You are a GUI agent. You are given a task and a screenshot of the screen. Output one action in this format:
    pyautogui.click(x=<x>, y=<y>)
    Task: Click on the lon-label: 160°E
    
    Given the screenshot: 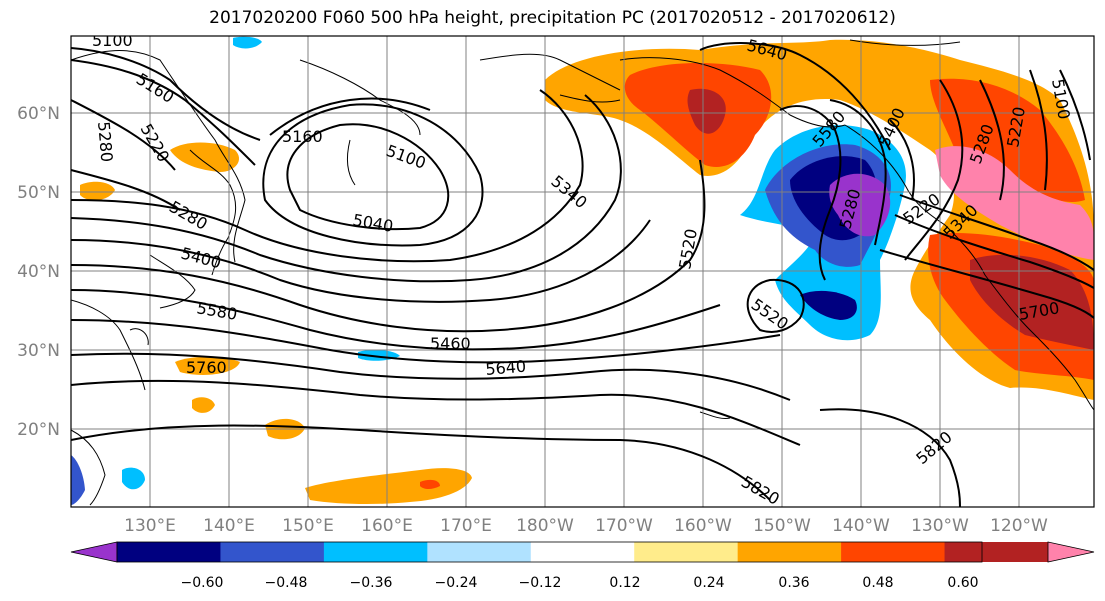 What is the action you would take?
    pyautogui.click(x=387, y=526)
    